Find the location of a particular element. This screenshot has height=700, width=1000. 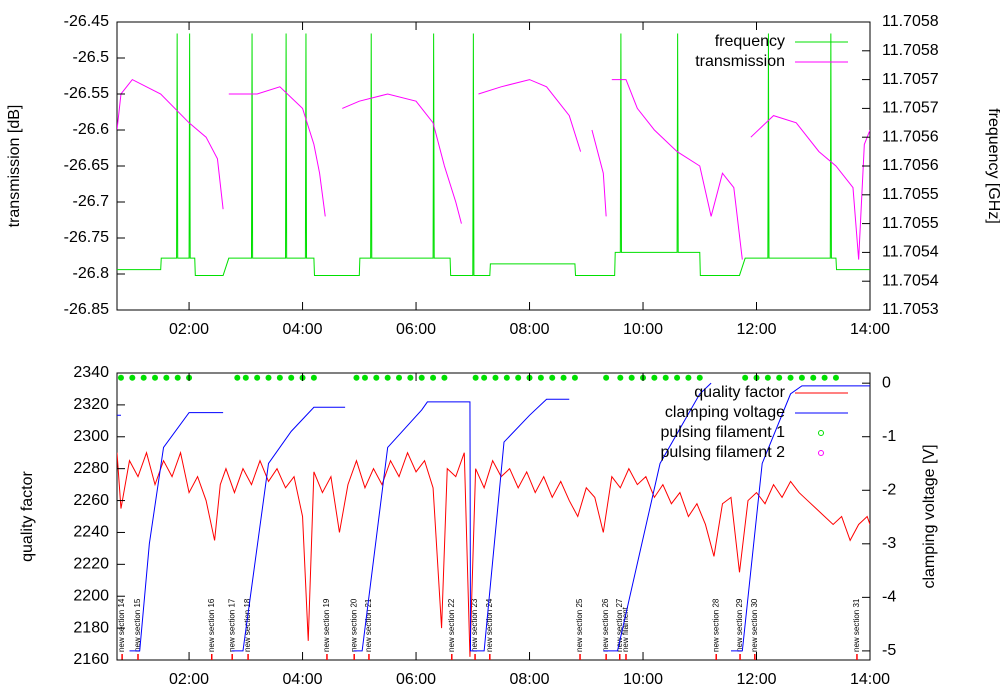

x-tick-label: 10:00 is located at coordinates (643, 679).